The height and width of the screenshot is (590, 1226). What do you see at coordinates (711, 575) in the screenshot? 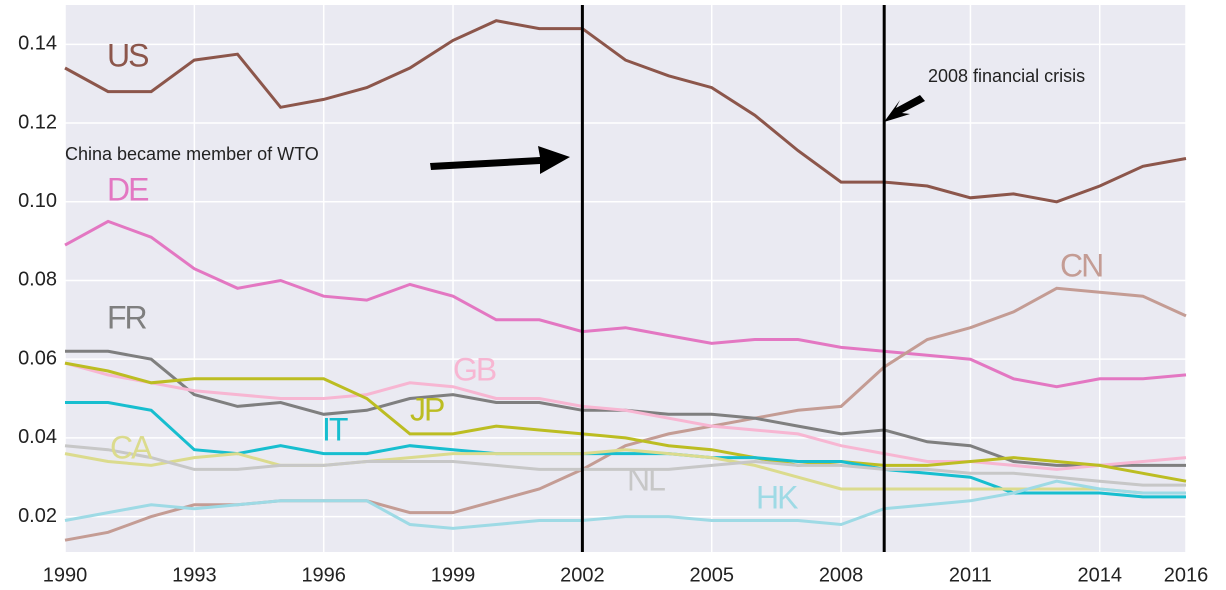
I see `x-tick-label: 2005` at bounding box center [711, 575].